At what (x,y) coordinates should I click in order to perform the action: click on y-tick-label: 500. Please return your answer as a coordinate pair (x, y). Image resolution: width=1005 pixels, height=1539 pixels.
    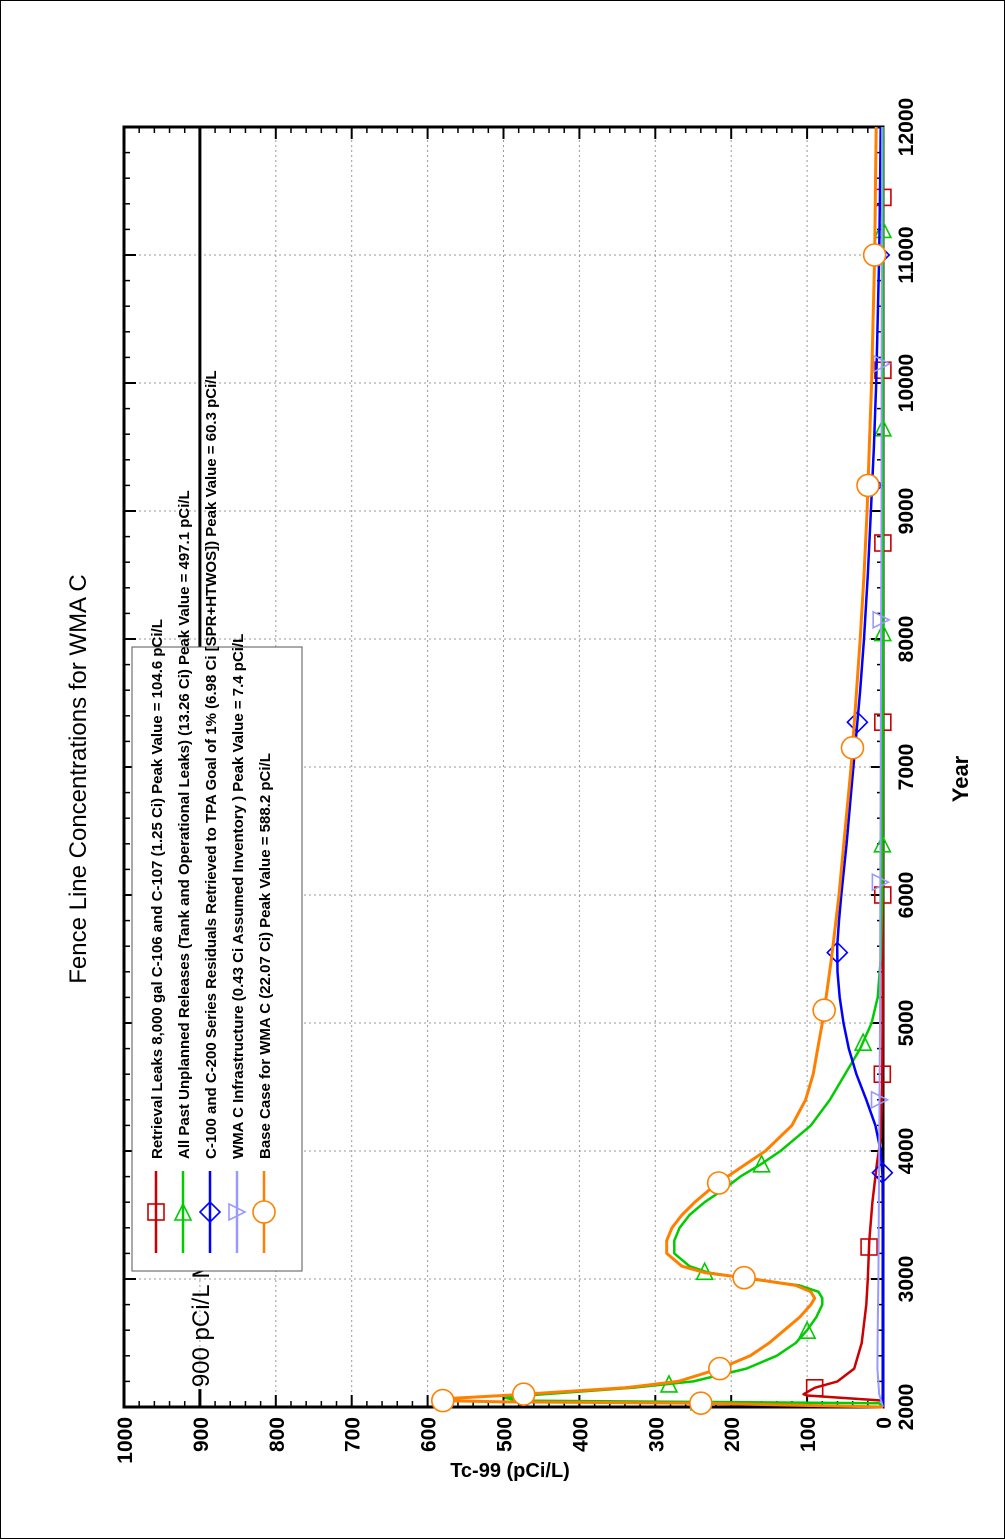
    Looking at the image, I should click on (505, 1434).